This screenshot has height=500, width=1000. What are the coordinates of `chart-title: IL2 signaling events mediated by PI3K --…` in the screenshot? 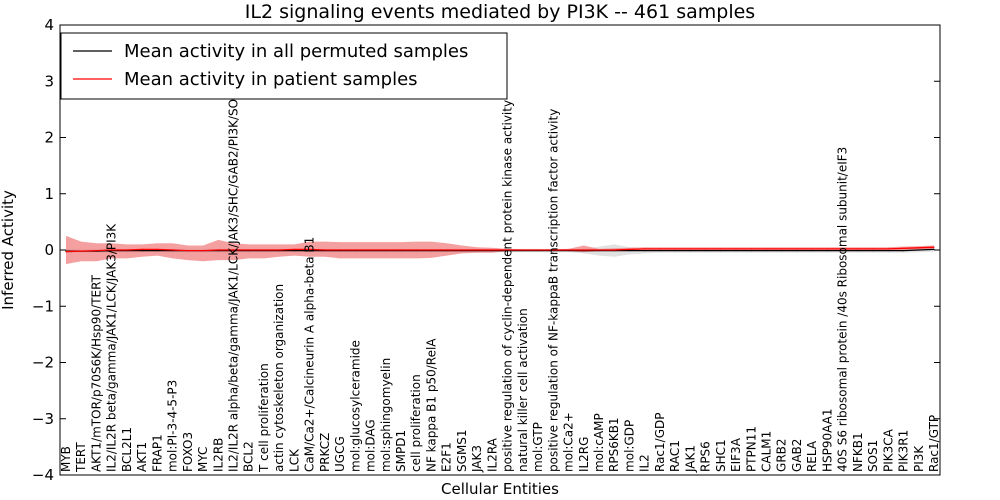 It's located at (500, 12).